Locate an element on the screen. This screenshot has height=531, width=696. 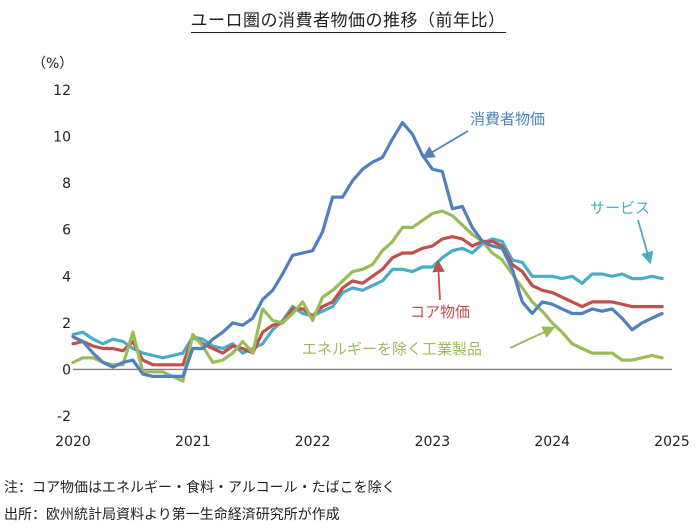
y-axis-unit-label: （%） is located at coordinates (52, 64).